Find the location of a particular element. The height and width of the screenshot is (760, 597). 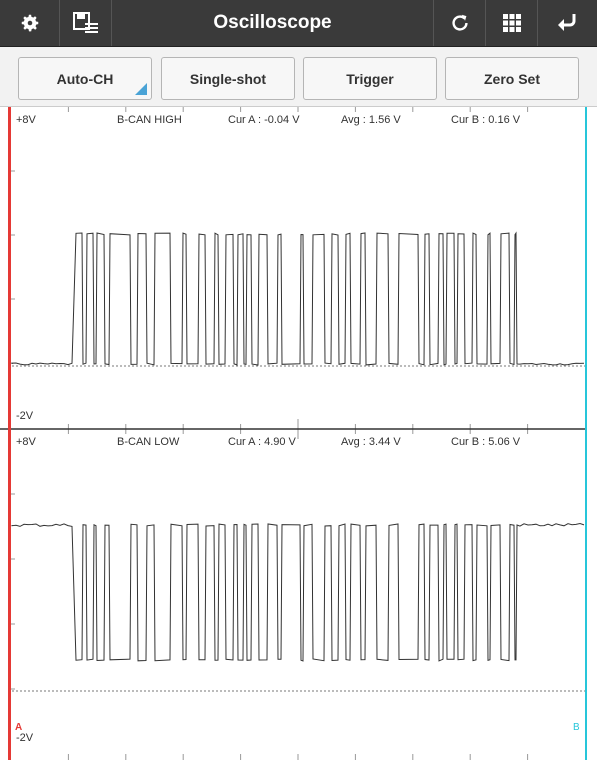

gear-icon is located at coordinates (29, 23).